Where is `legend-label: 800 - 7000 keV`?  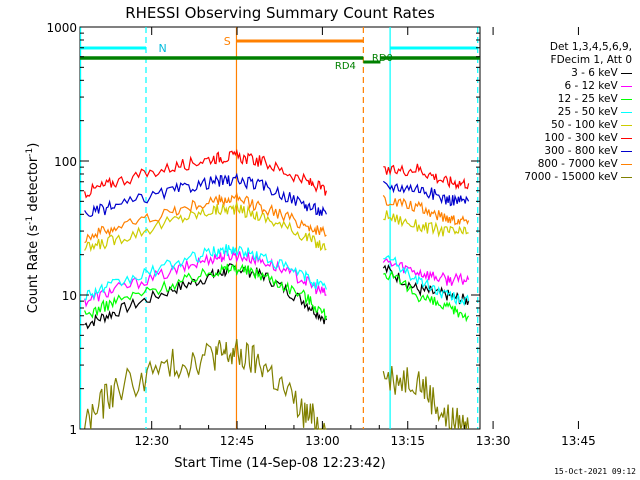
legend-label: 800 - 7000 keV is located at coordinates (579, 164).